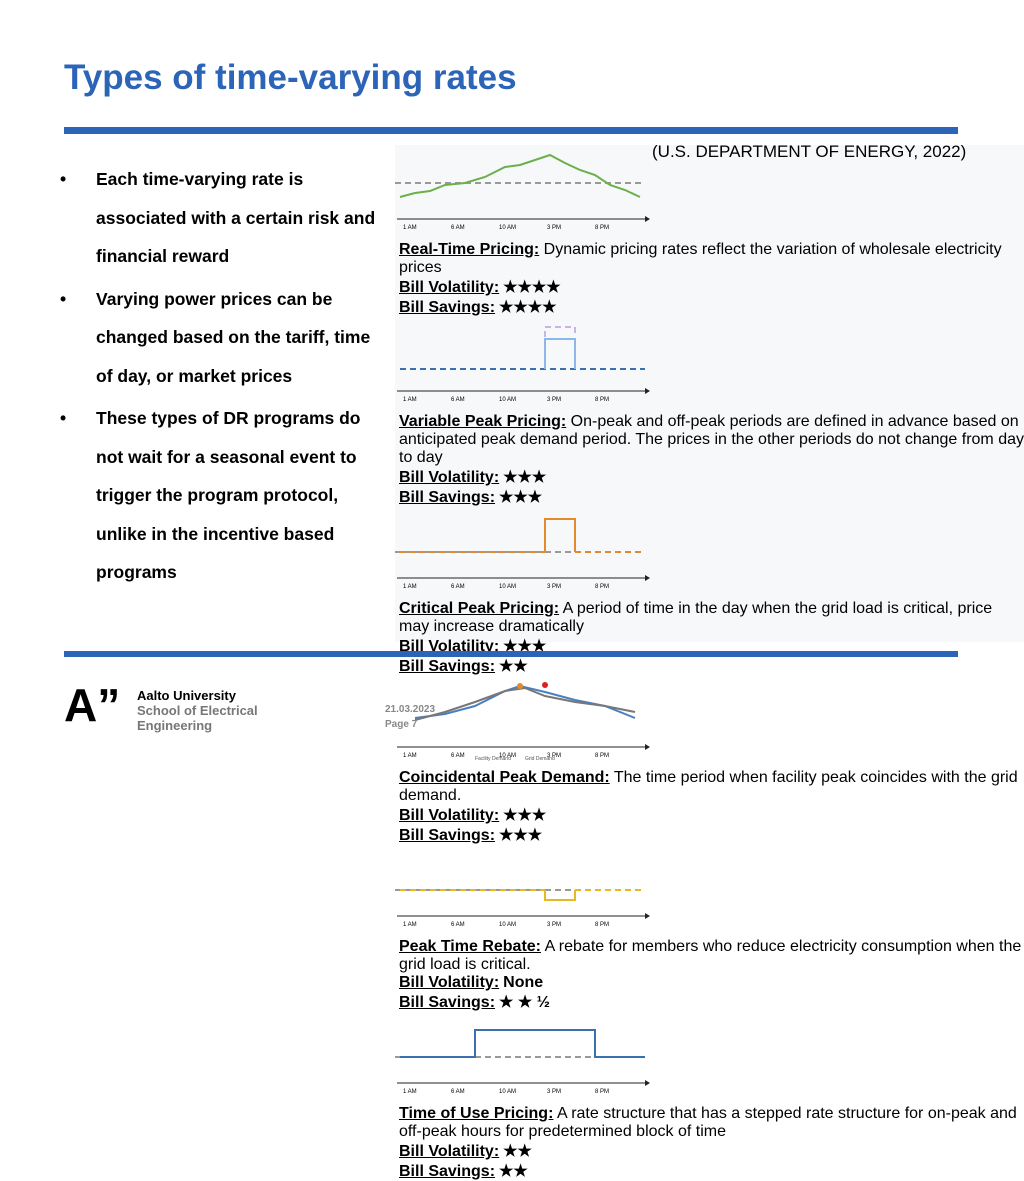 This screenshot has width=1024, height=1181. Describe the element at coordinates (470, 946) in the screenshot. I see `rate-name: Peak Time Rebate:` at that location.